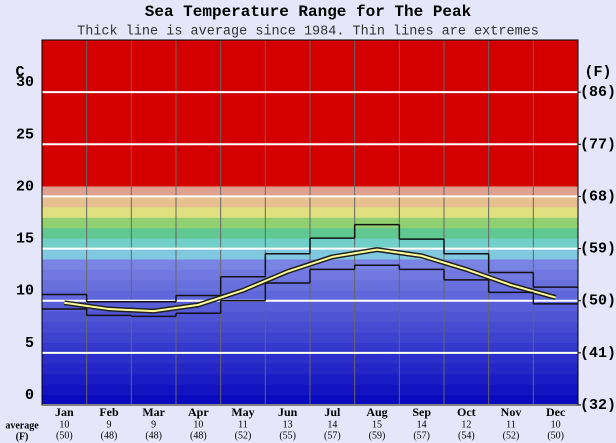  I want to click on avg-f: (55), so click(287, 435).